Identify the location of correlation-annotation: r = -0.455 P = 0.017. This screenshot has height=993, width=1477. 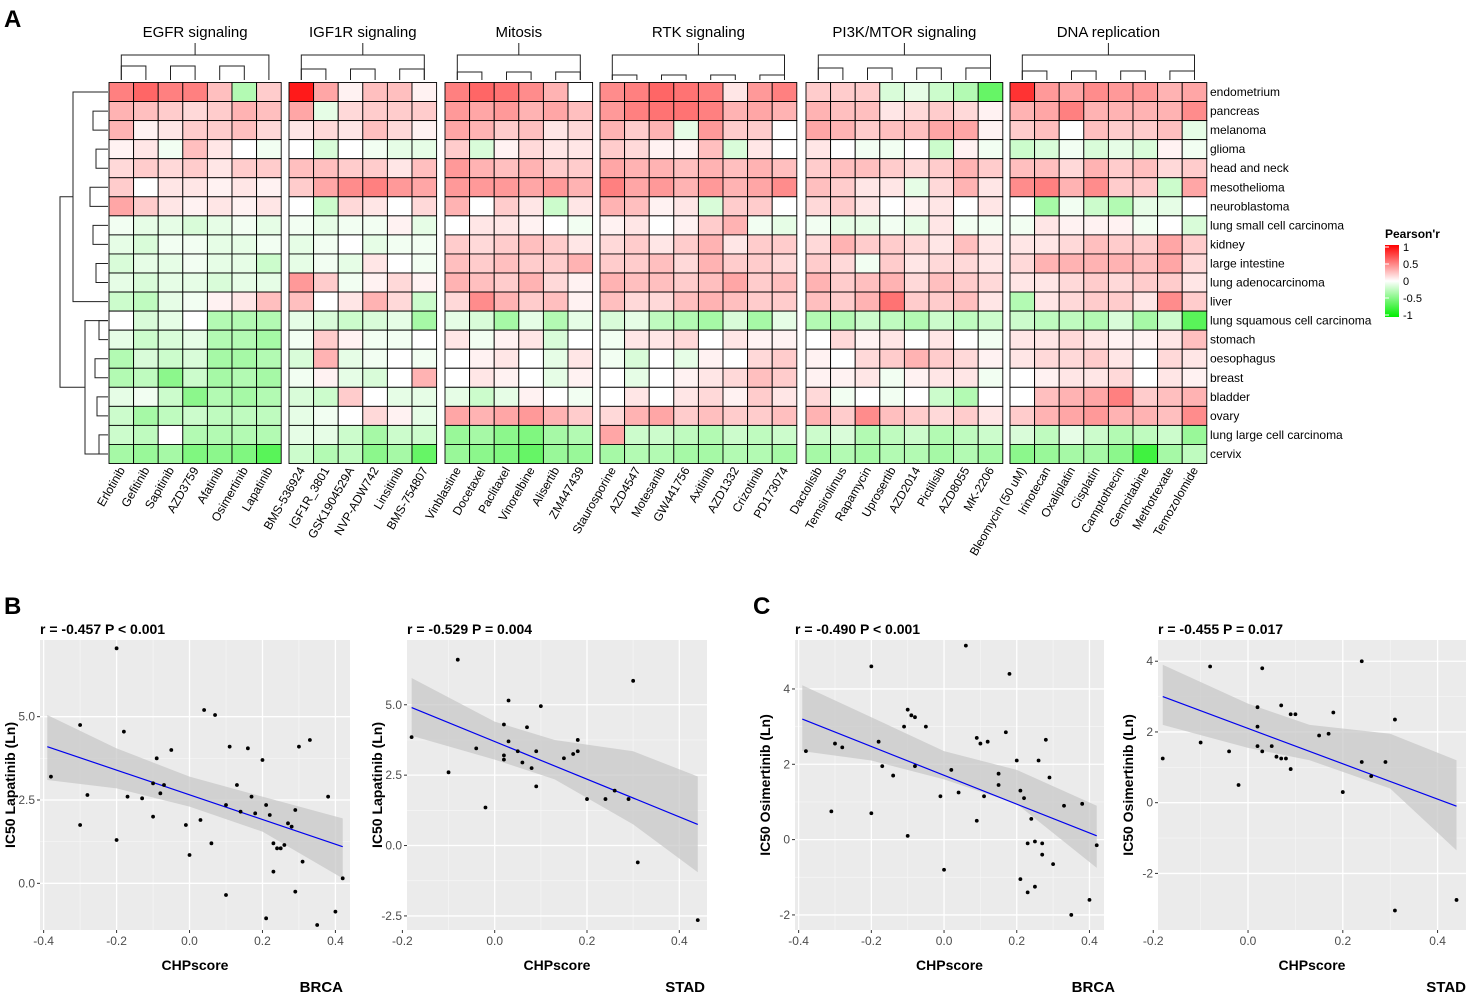
(1220, 629).